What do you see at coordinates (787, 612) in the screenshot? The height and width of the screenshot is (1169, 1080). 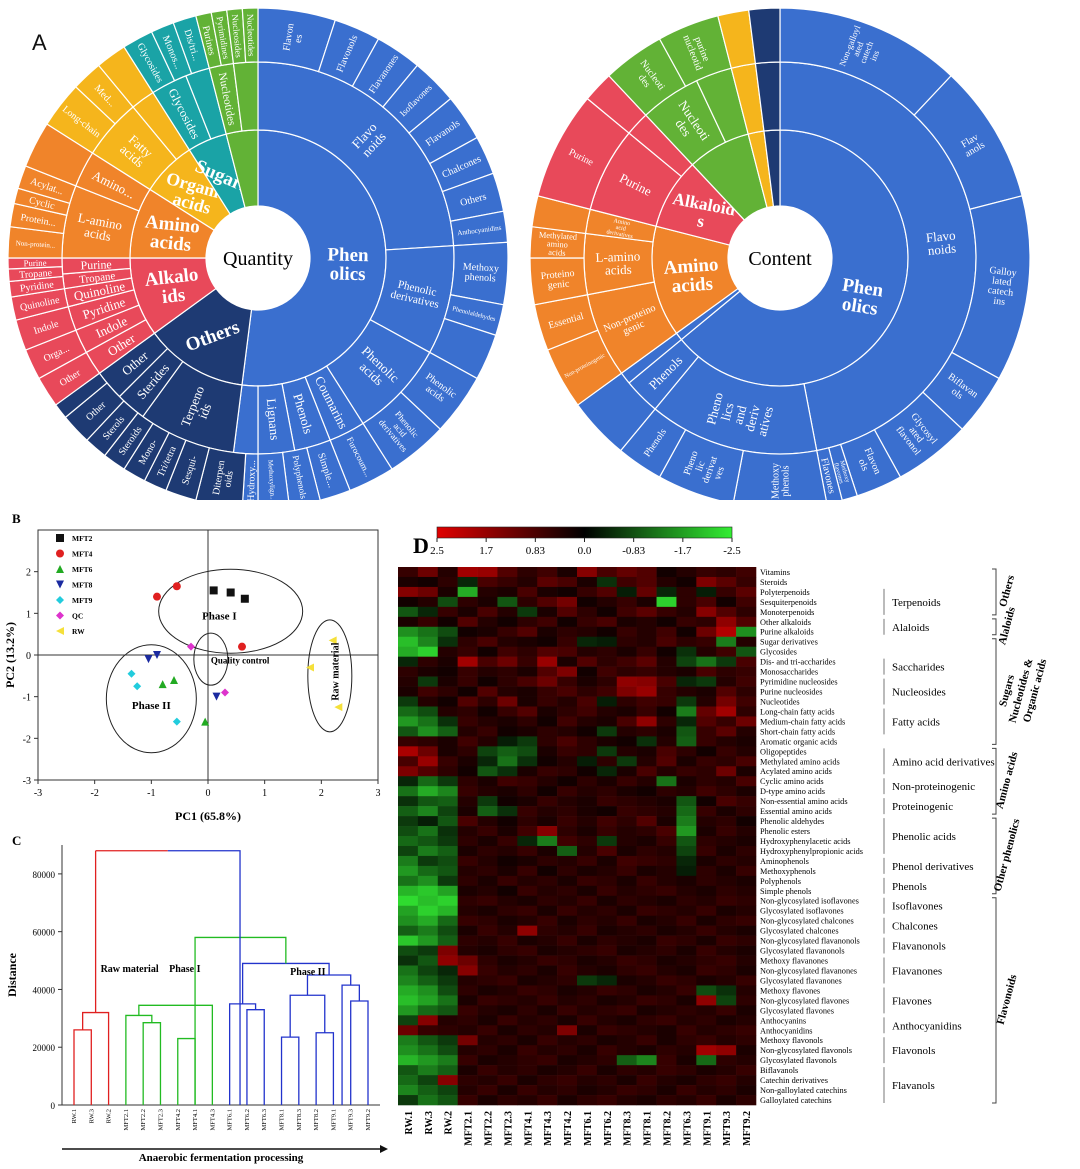 I see `row-label: Monoterpenoids` at bounding box center [787, 612].